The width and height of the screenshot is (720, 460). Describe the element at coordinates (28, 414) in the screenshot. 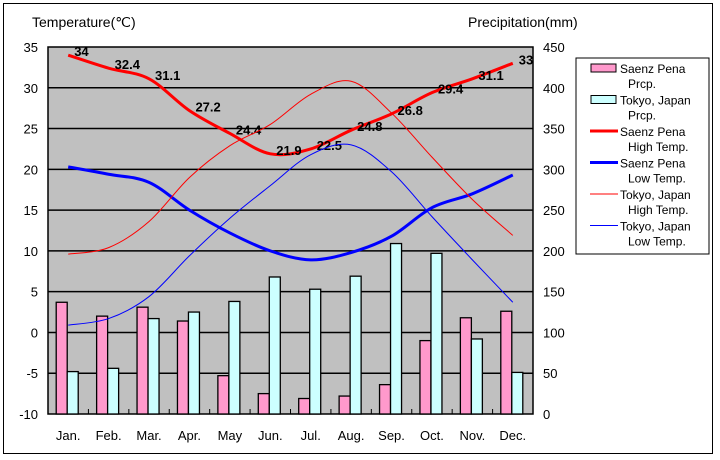

I see `left-tick-label: -10` at that location.